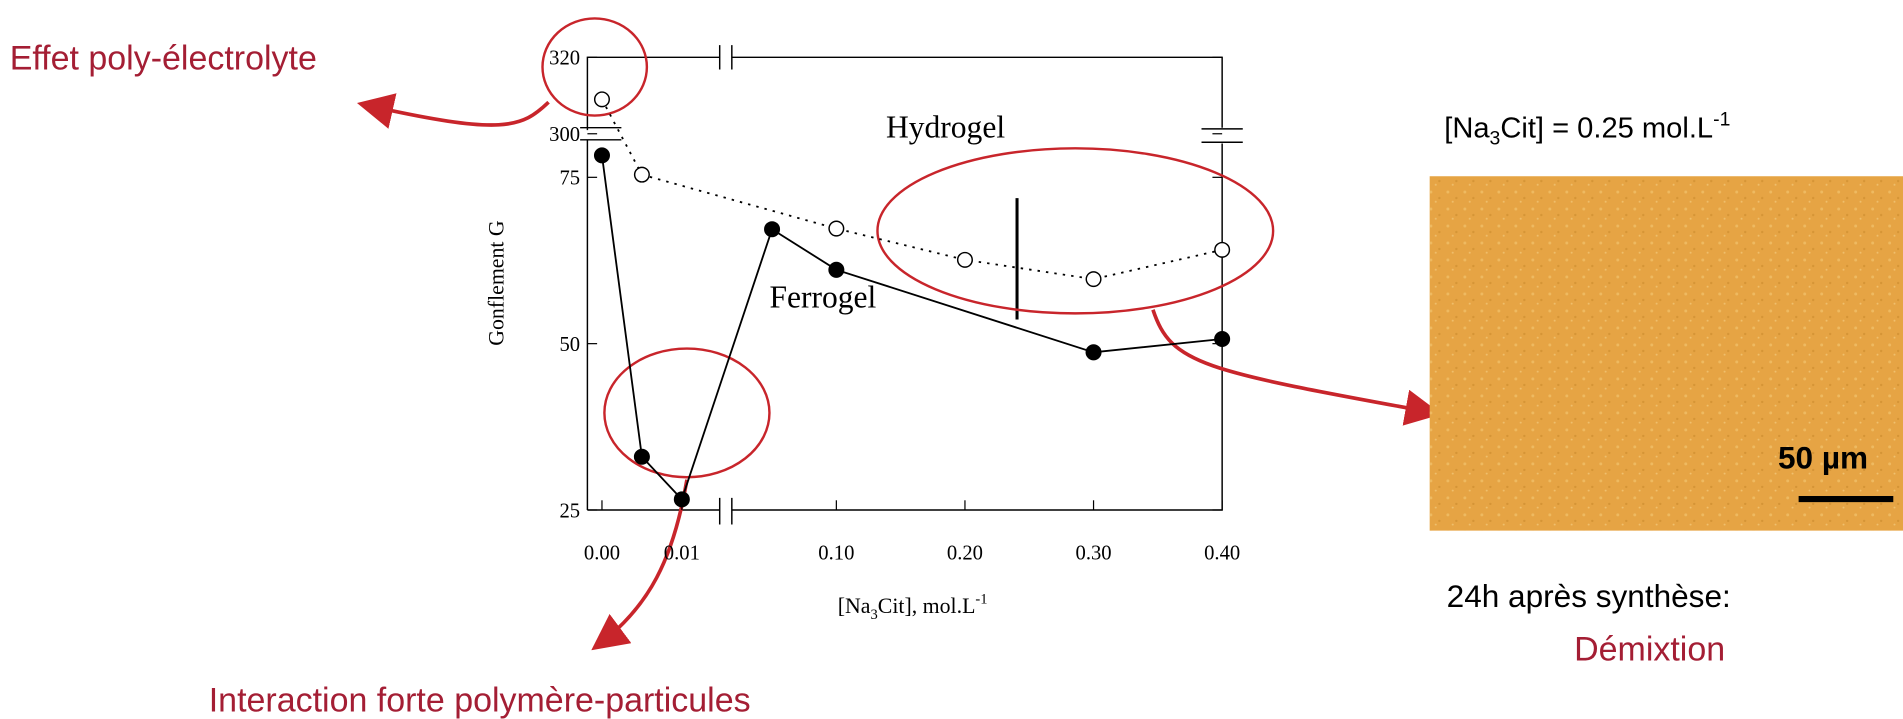  Describe the element at coordinates (682, 554) in the screenshot. I see `x-tick-label: 0.01` at that location.